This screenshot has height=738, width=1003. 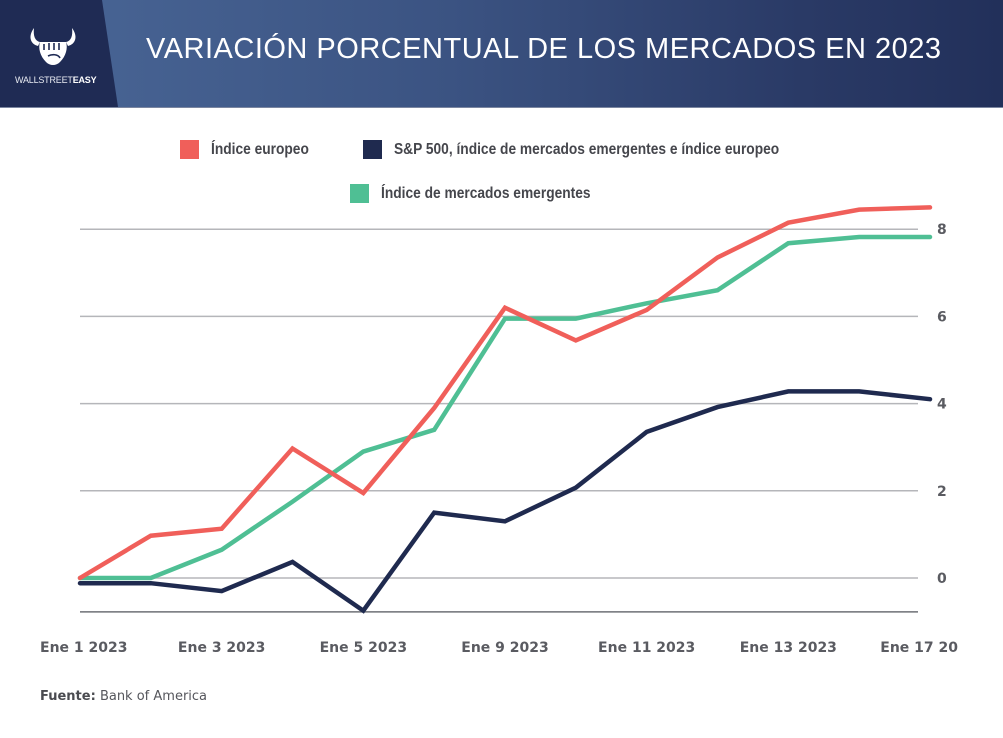 I want to click on y-axis-labels: 0 2 4 6 8, so click(x=942, y=404).